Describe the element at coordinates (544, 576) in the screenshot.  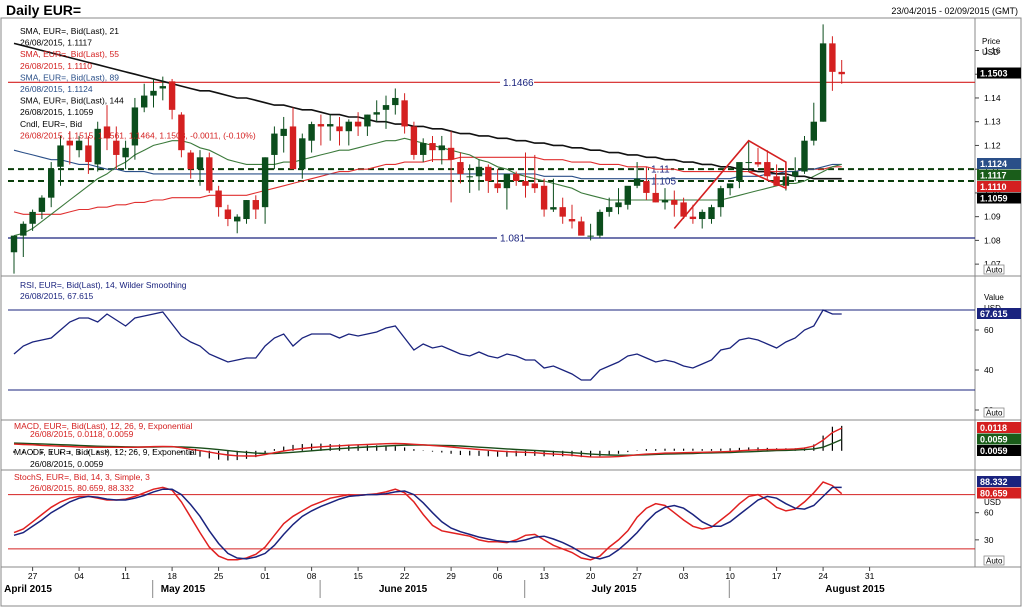
I see `x-day-label: 13` at that location.